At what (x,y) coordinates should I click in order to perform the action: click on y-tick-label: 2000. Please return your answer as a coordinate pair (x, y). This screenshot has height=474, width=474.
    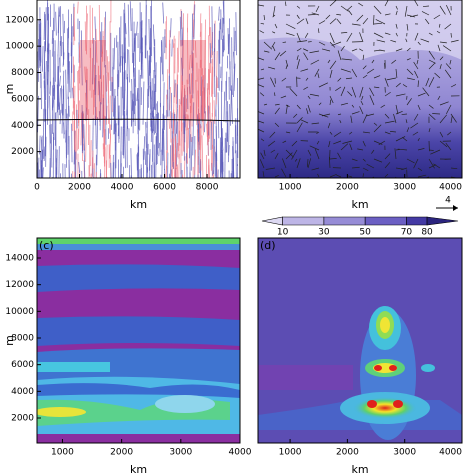
    Looking at the image, I should click on (22, 419).